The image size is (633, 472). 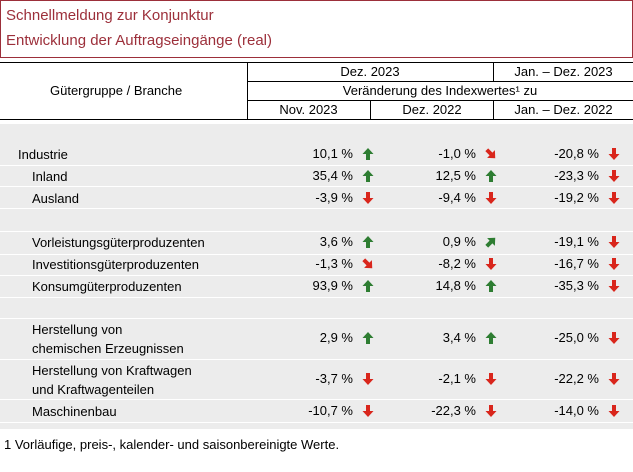 What do you see at coordinates (247, 90) in the screenshot?
I see `header-divider` at bounding box center [247, 90].